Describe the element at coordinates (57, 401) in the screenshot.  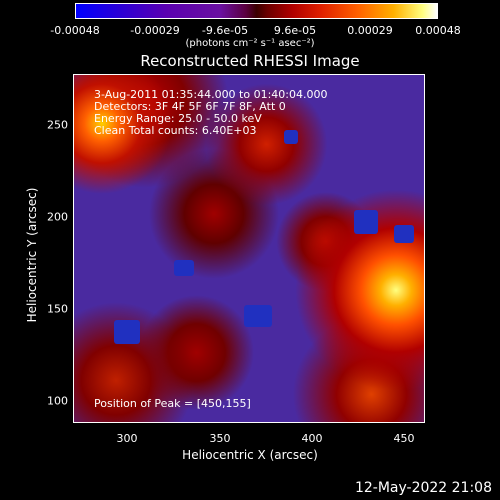
I see `y-tick-label: 100` at that location.